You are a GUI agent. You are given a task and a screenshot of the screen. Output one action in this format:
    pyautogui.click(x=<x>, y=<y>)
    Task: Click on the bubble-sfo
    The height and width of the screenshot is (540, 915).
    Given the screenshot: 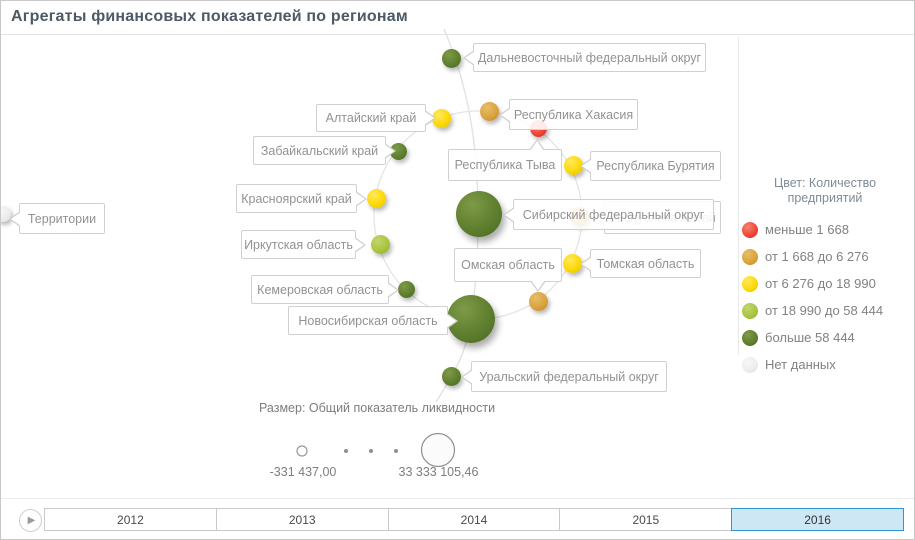 What is the action you would take?
    pyautogui.click(x=479, y=214)
    